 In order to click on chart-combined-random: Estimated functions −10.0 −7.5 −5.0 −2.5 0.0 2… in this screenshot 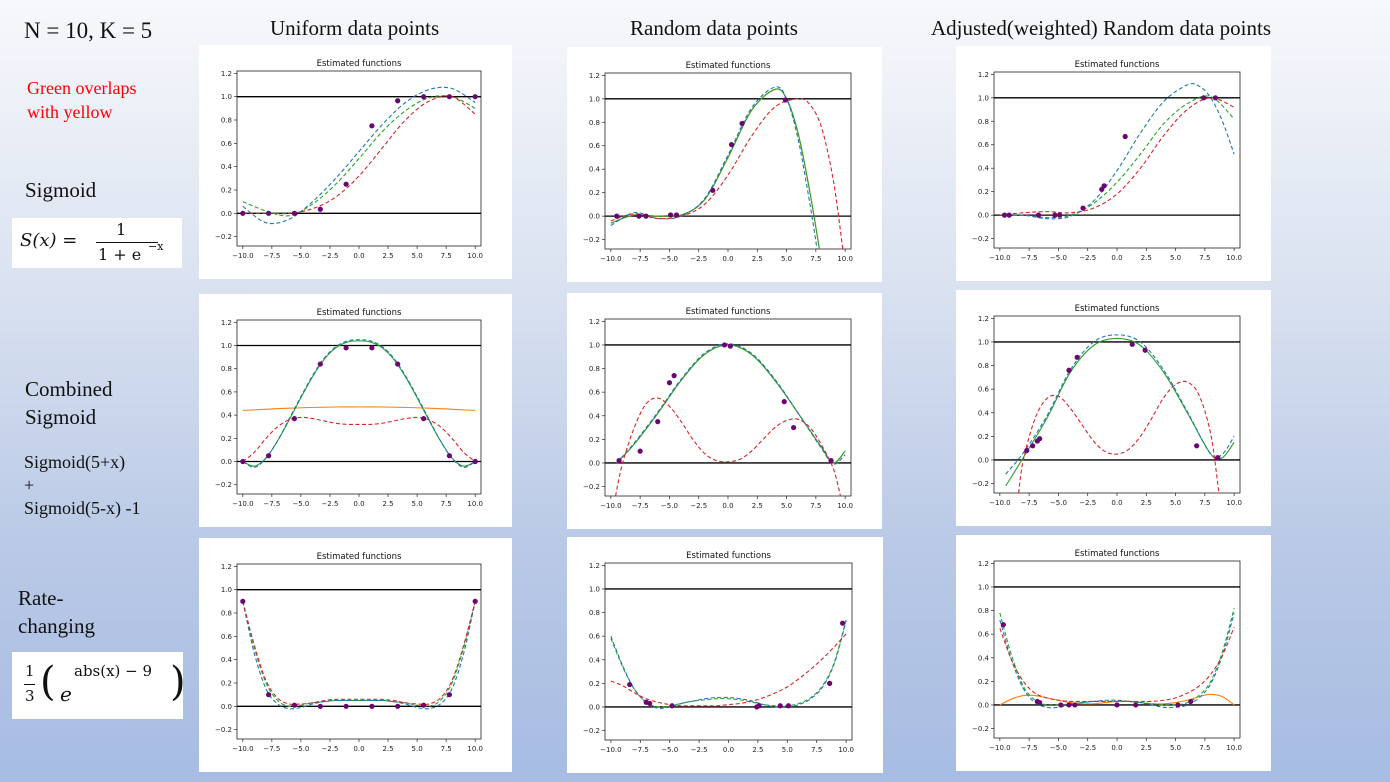, I will do `click(724, 411)`.